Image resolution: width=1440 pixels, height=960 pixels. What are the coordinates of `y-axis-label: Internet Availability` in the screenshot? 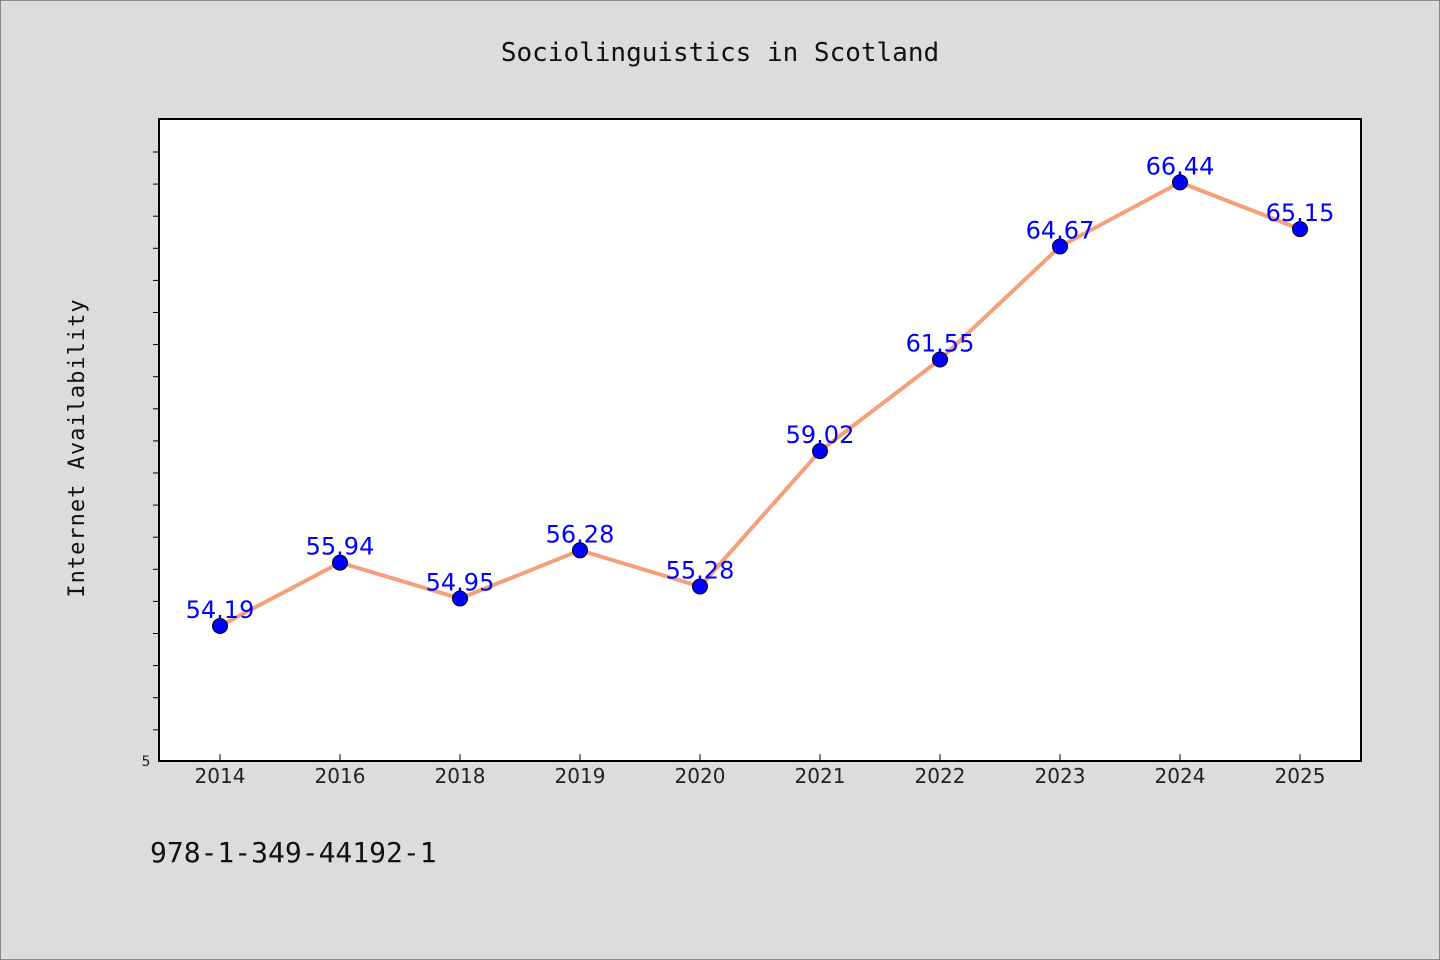 It's located at (77, 447).